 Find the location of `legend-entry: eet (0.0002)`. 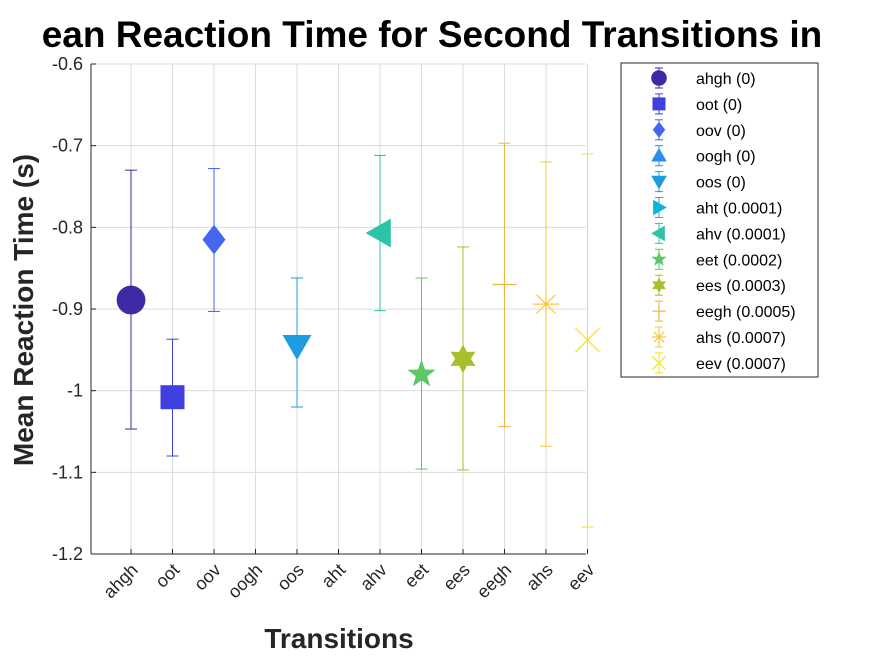

legend-entry: eet (0.0002) is located at coordinates (716, 259).